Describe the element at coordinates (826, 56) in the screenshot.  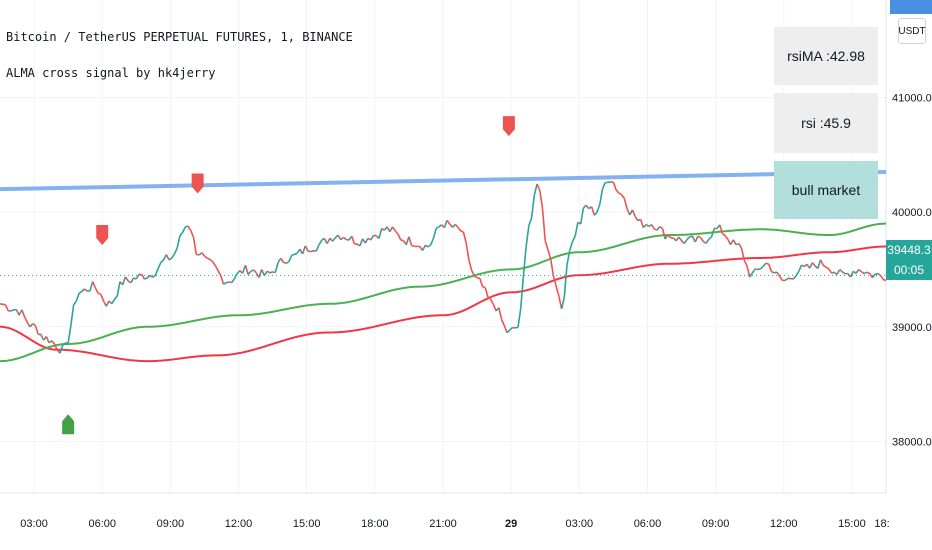
I see `rsima-panel: rsiMA :42.98` at that location.